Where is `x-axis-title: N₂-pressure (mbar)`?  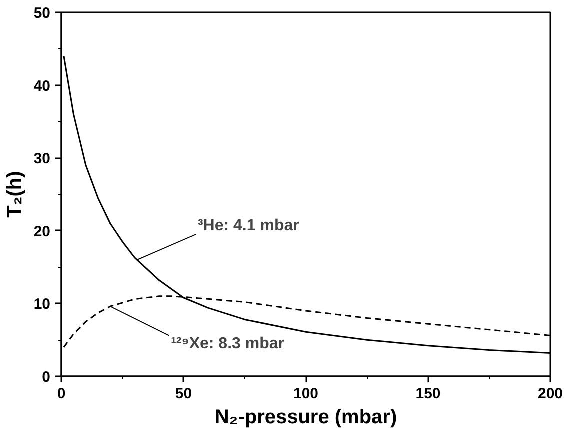
x-axis-title: N₂-pressure (mbar) is located at coordinates (306, 417).